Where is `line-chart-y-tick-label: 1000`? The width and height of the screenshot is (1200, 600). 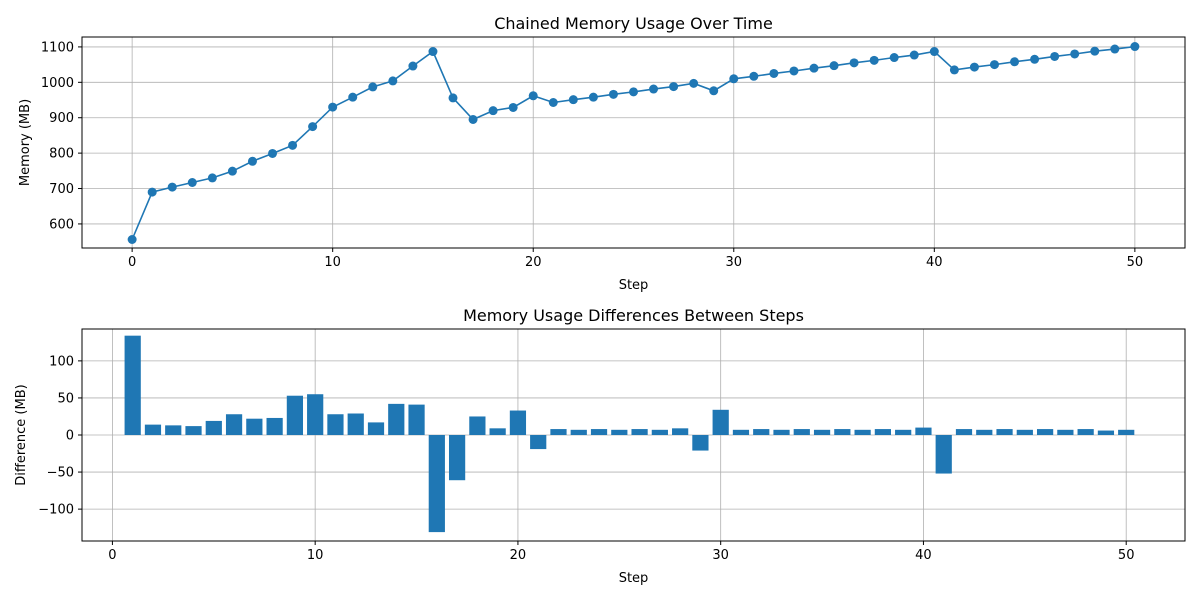 line-chart-y-tick-label: 1000 is located at coordinates (57, 83).